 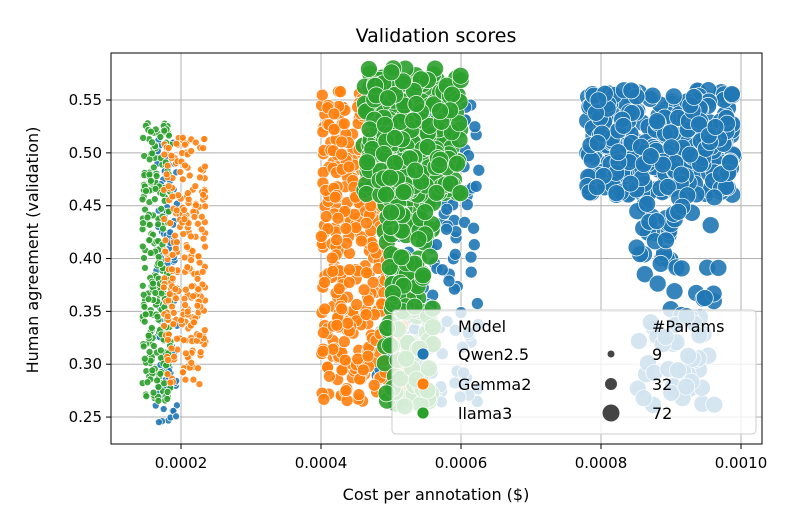 What do you see at coordinates (436, 36) in the screenshot?
I see `chart-title: Validation scores` at bounding box center [436, 36].